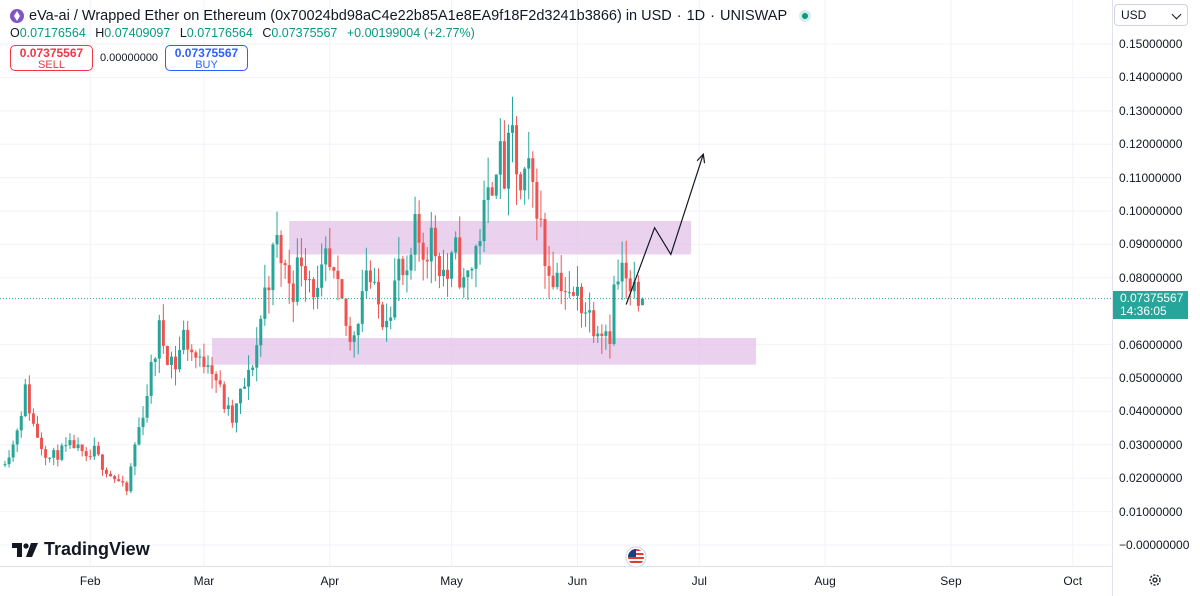 This screenshot has width=1200, height=596. I want to click on time-axis-label: Jun, so click(577, 581).